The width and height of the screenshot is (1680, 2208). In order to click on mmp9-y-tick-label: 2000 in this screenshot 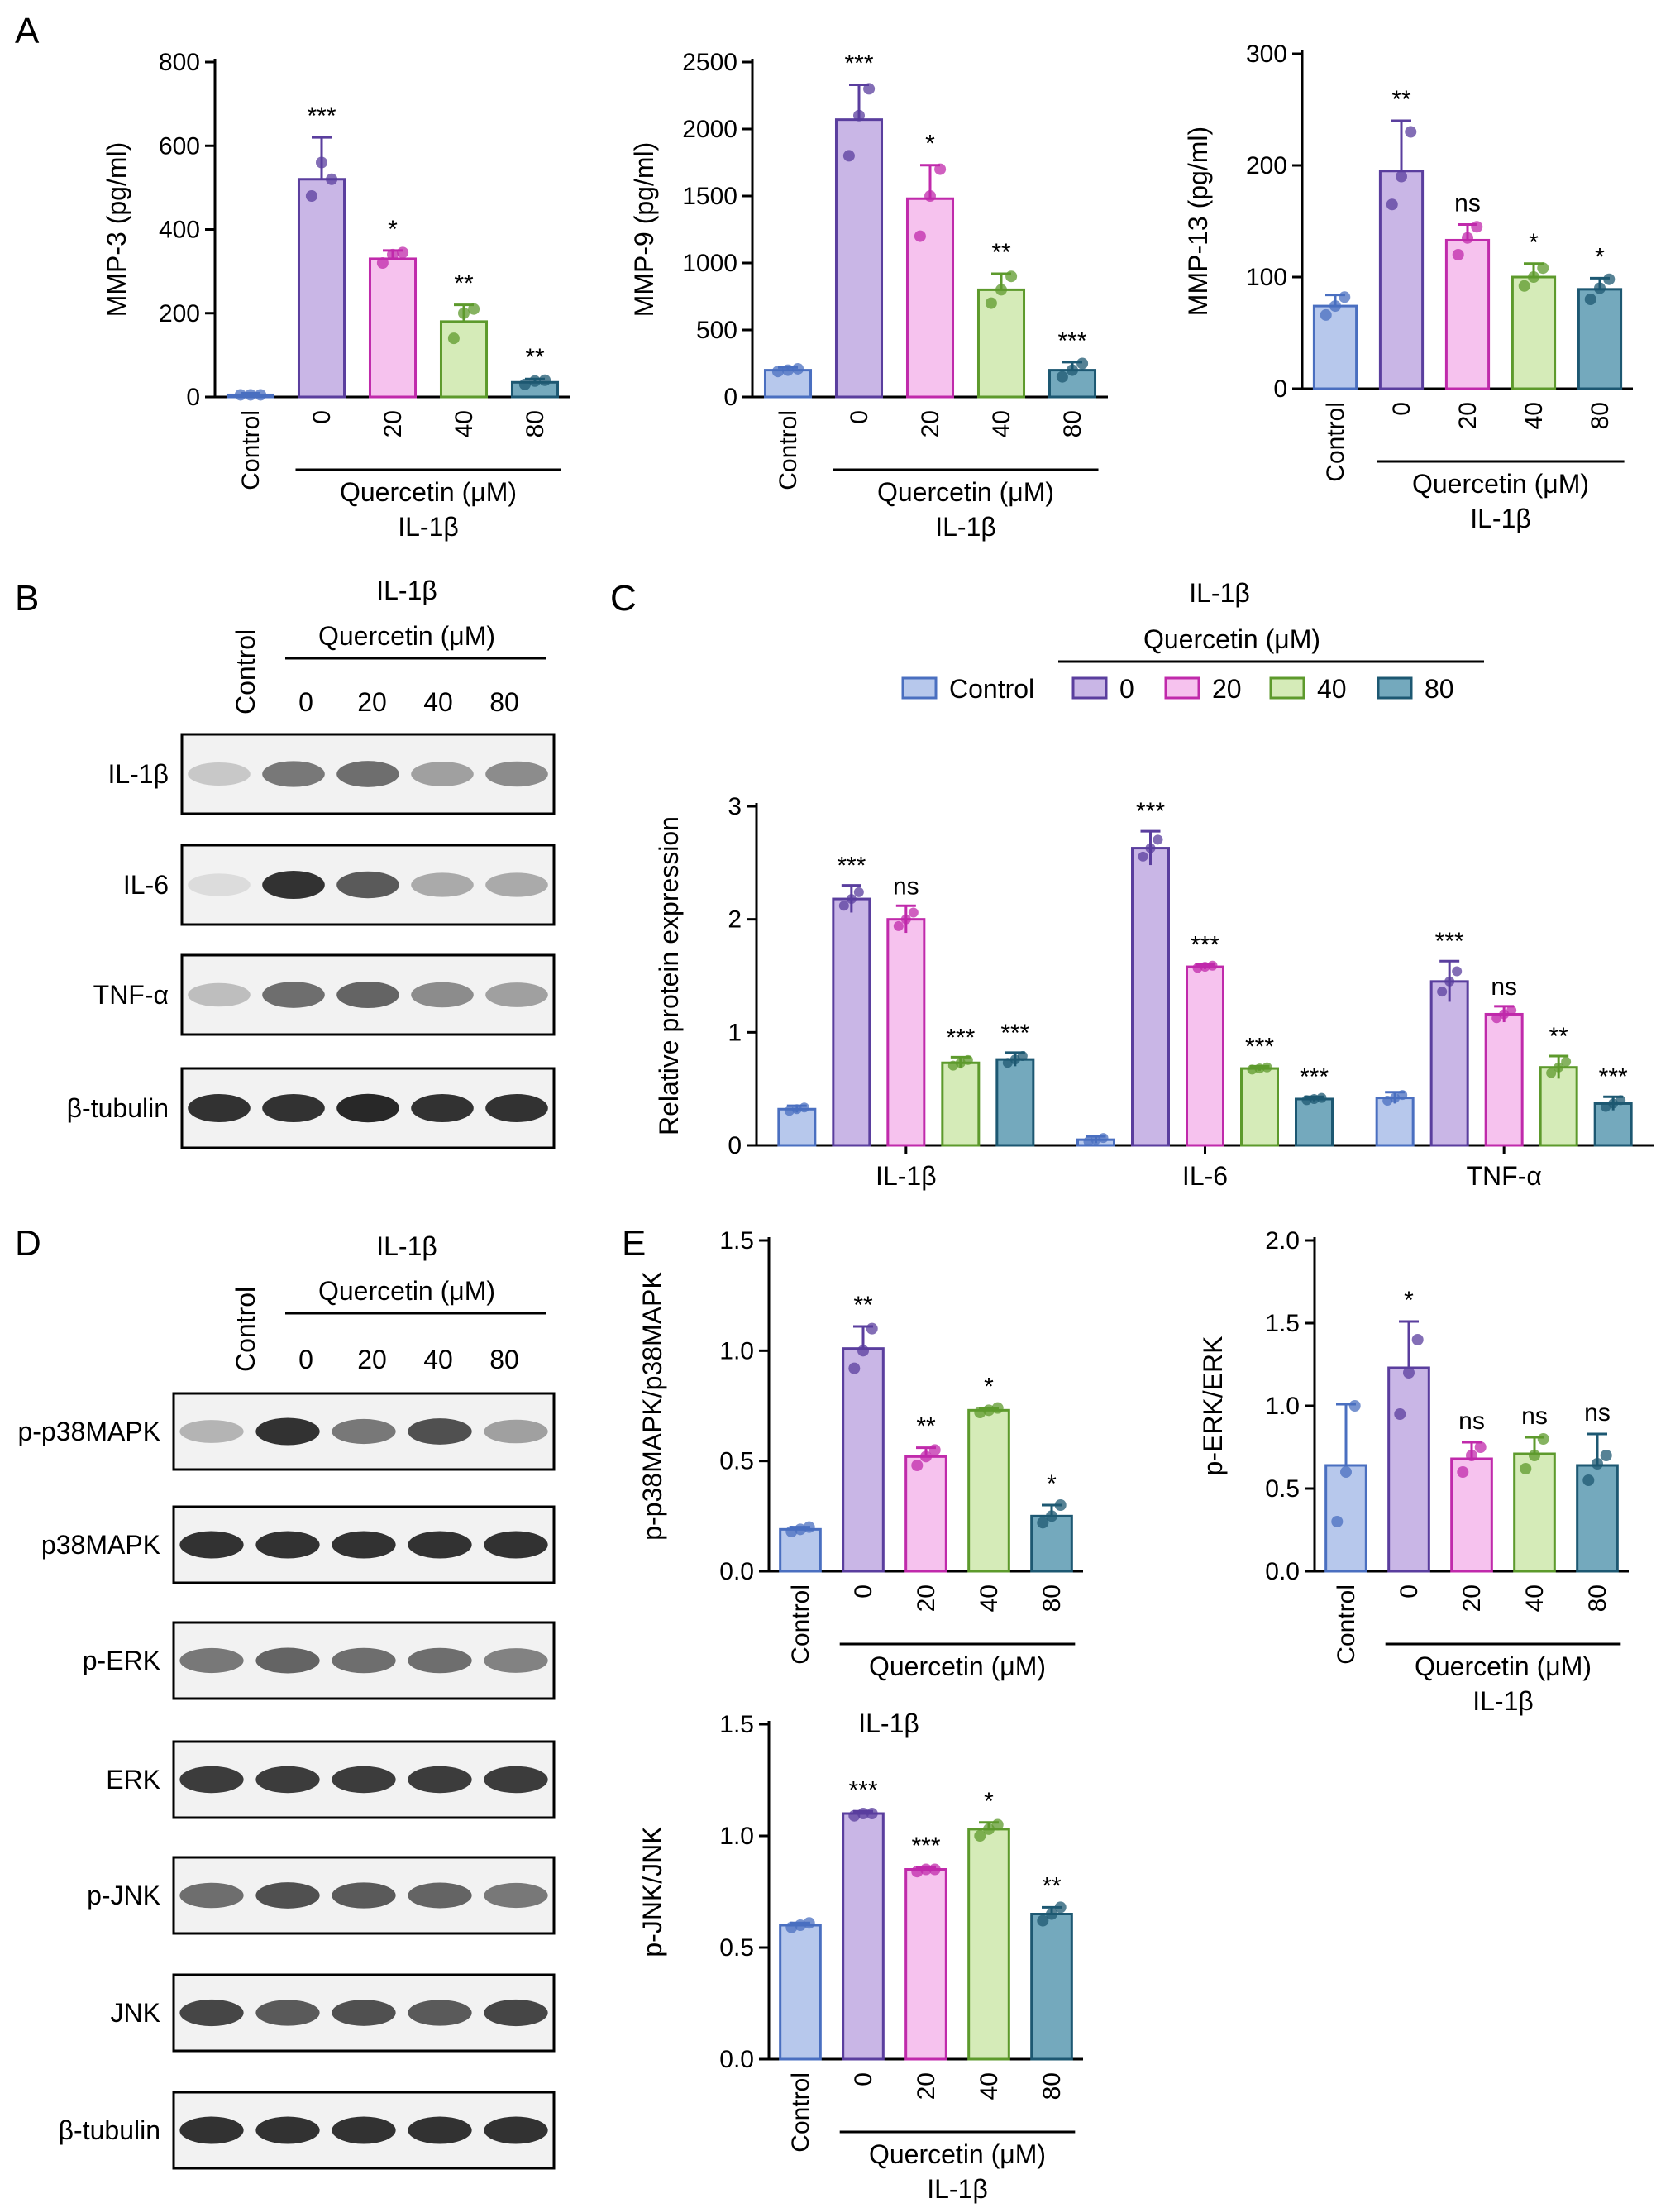, I will do `click(709, 129)`.